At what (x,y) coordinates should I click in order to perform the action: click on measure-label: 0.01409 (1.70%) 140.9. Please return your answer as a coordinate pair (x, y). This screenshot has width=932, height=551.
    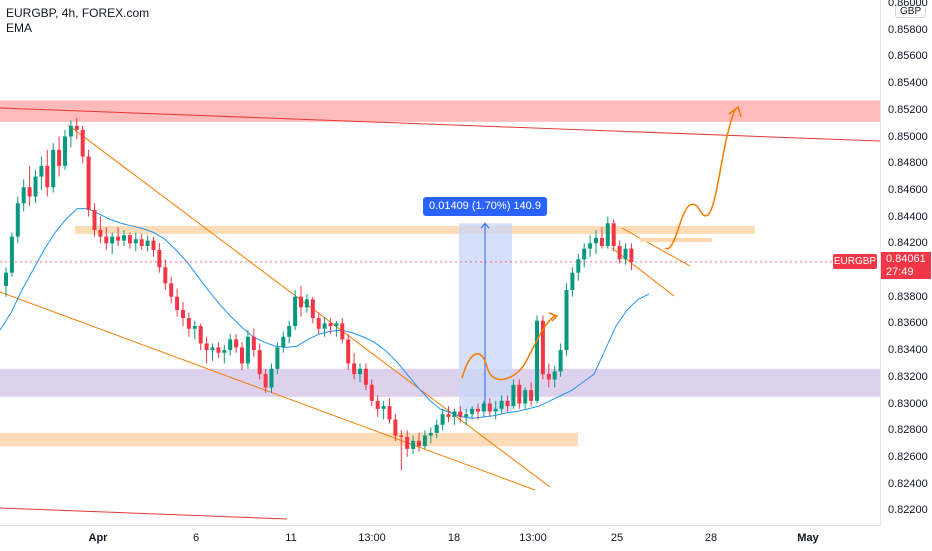
    Looking at the image, I should click on (485, 207).